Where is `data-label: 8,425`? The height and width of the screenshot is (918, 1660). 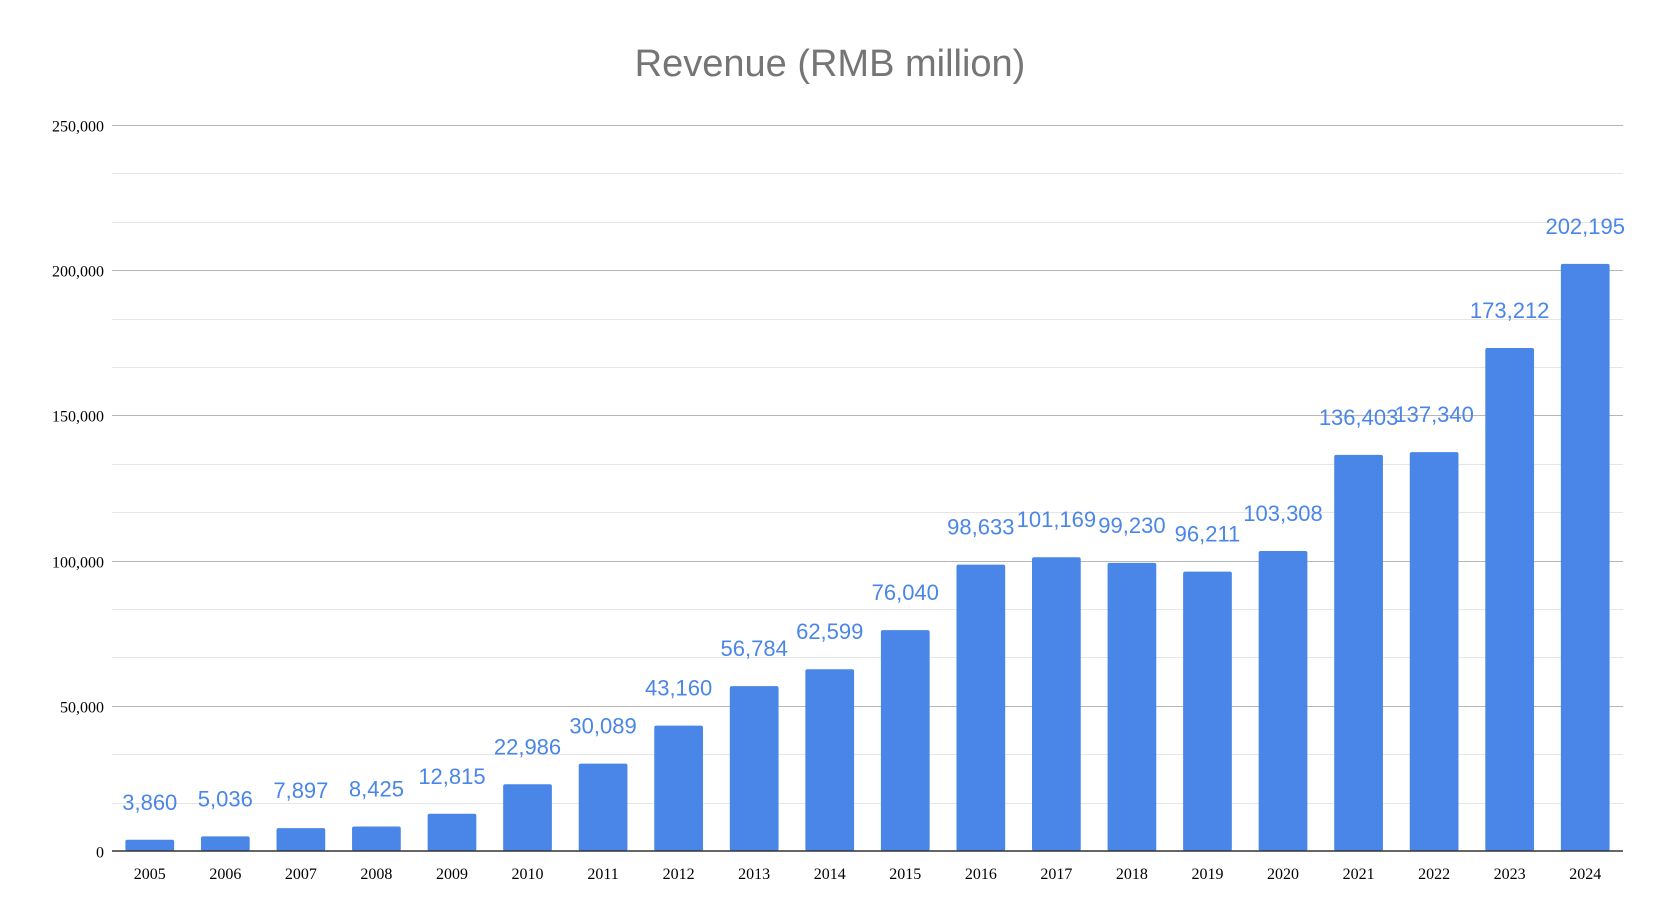
data-label: 8,425 is located at coordinates (376, 789).